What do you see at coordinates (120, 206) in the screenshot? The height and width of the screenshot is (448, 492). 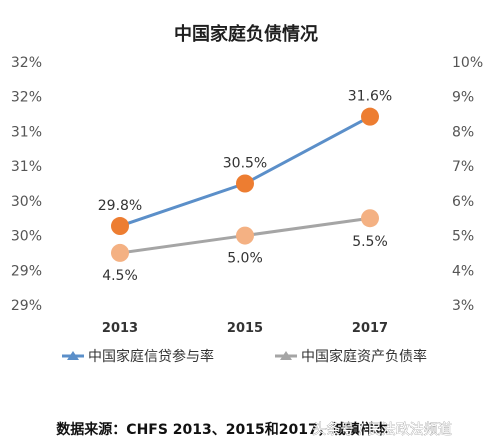 I see `data-label: 29.8%` at bounding box center [120, 206].